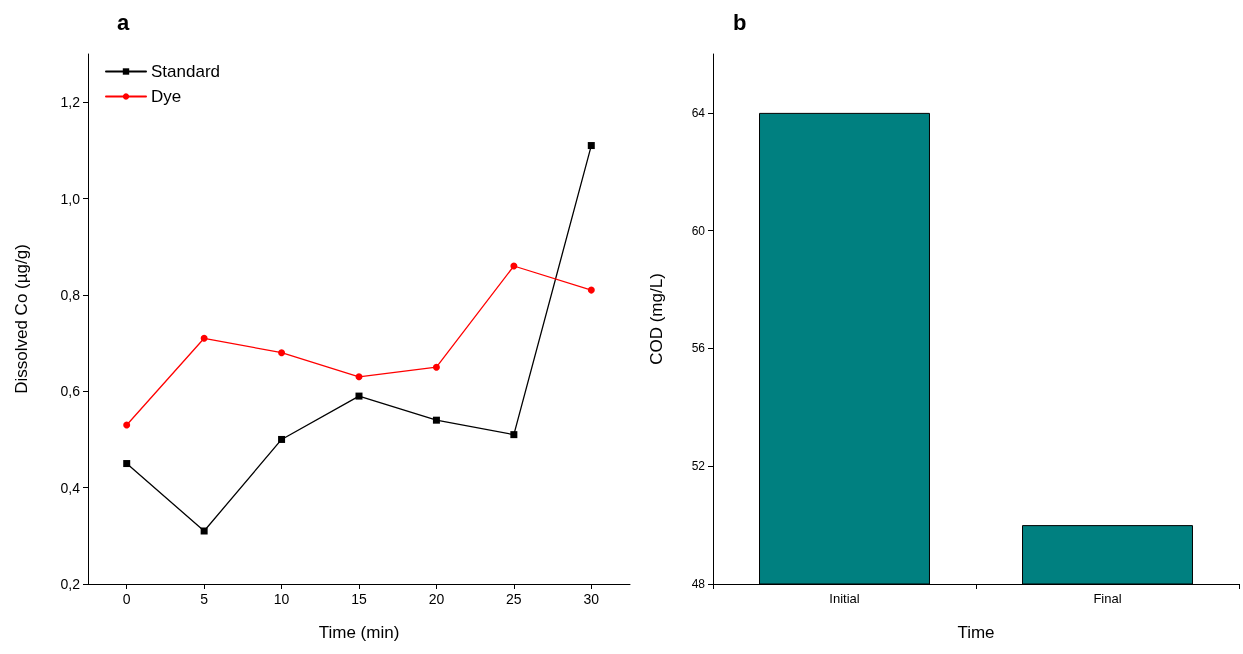  I want to click on chart-title: a, so click(123, 22).